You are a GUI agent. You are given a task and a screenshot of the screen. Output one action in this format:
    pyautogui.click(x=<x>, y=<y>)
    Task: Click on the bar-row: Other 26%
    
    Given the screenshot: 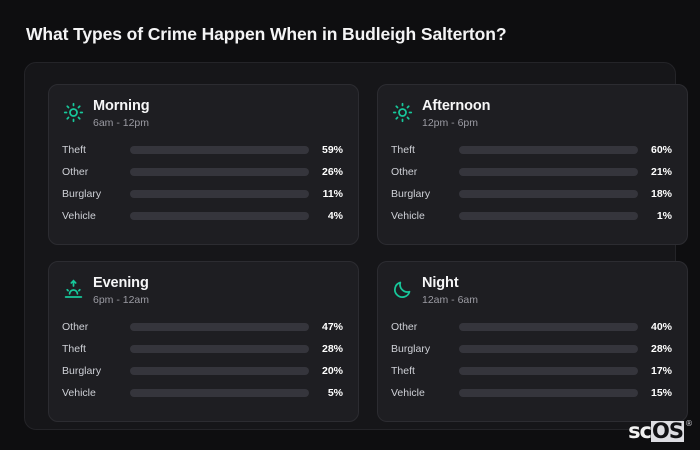 What is the action you would take?
    pyautogui.click(x=202, y=171)
    